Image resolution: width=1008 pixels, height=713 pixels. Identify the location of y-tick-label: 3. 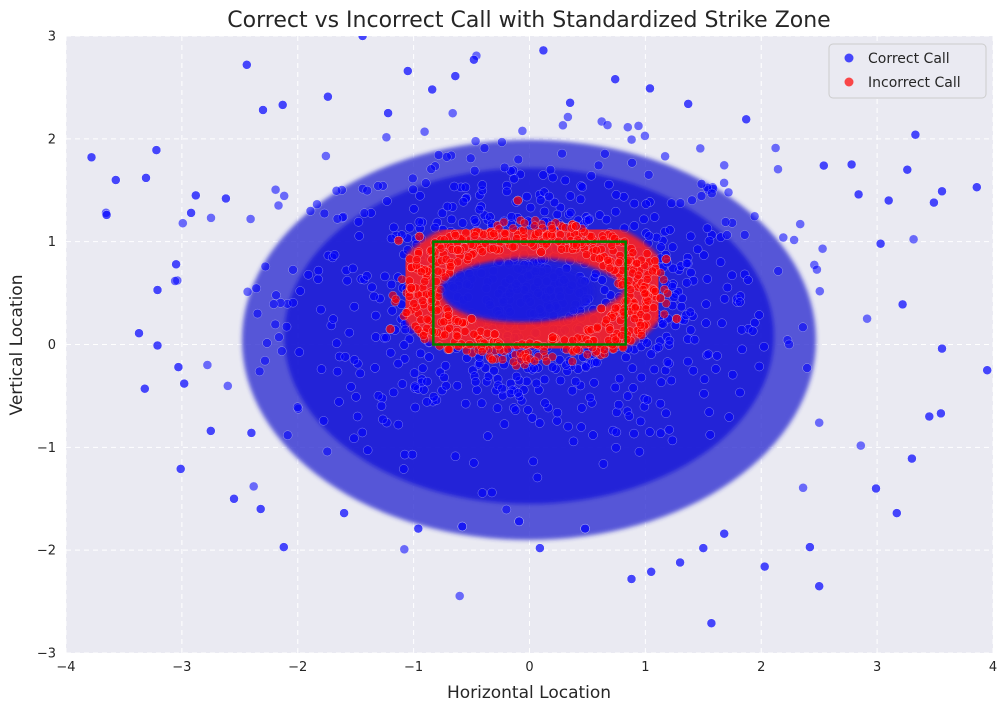
(52, 37).